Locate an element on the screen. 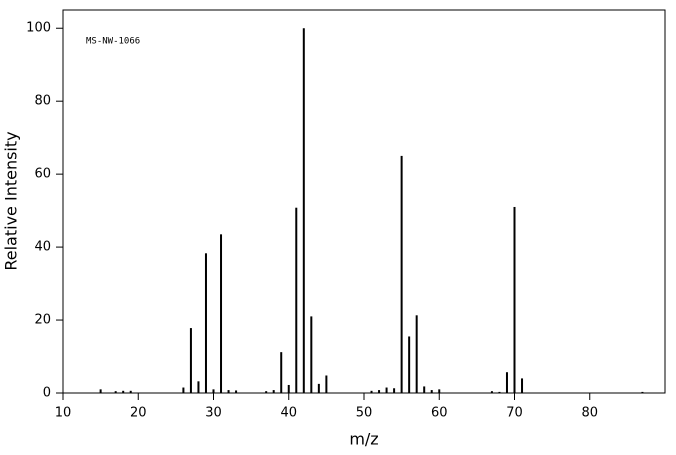 This screenshot has width=676, height=455. y-tick-label: 0 is located at coordinates (47, 393).